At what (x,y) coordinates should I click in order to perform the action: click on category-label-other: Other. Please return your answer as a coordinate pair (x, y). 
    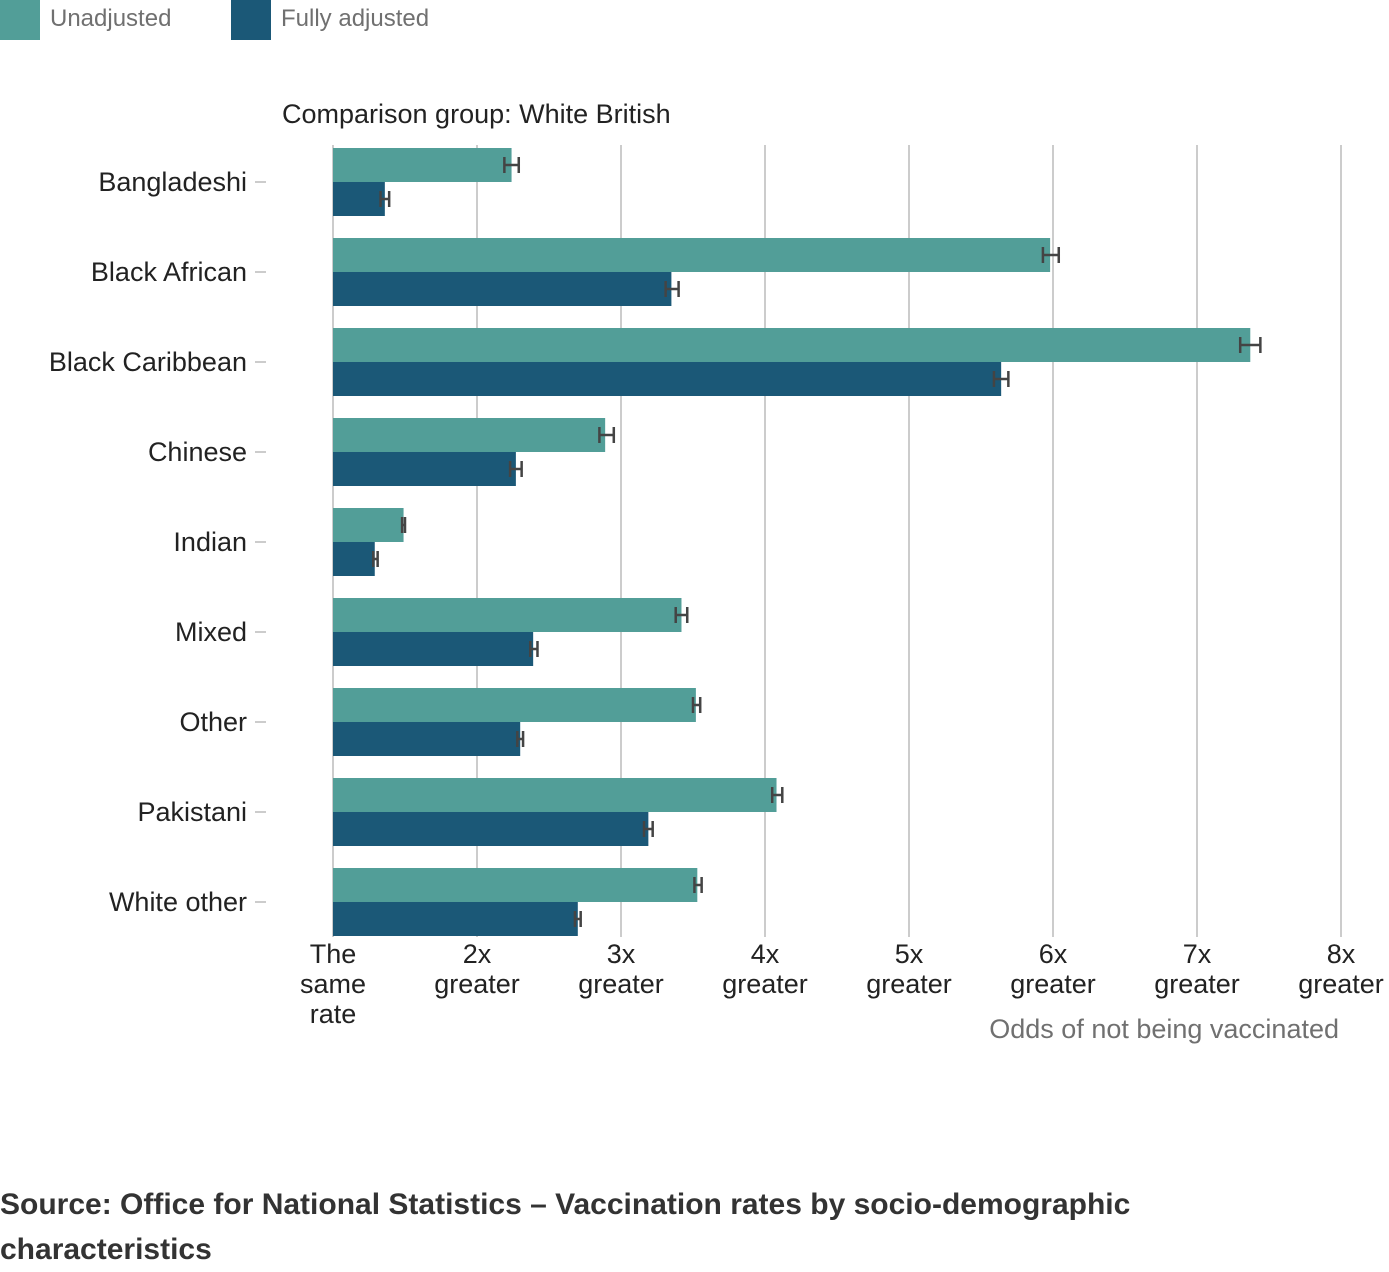
    Looking at the image, I should click on (213, 722).